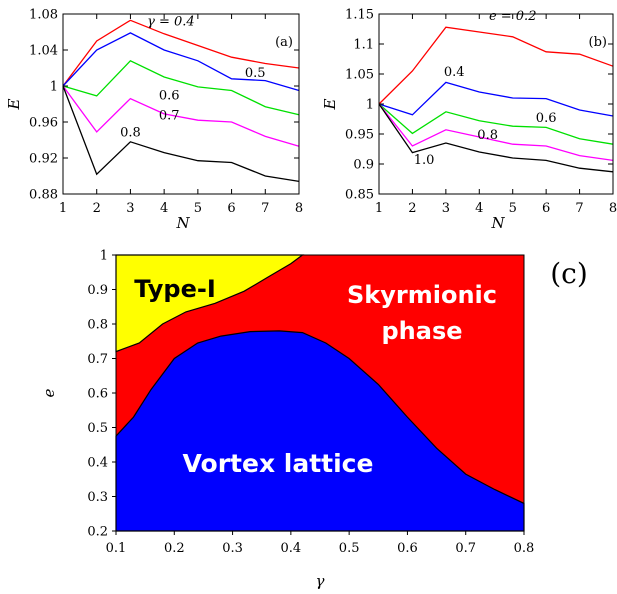 Image resolution: width=617 pixels, height=594 pixels. I want to click on y-tick-label: 0.2, so click(97, 532).